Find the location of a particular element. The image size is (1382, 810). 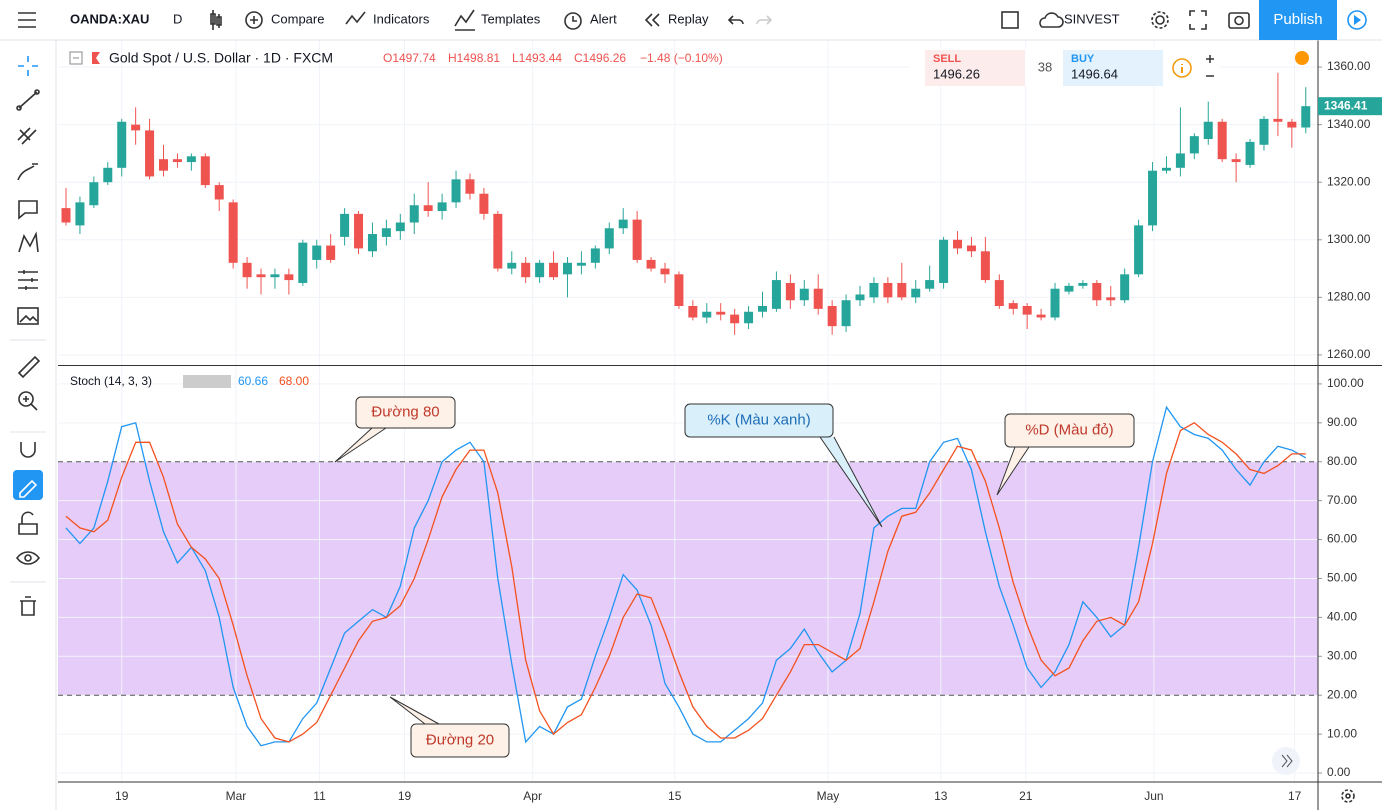

interval: D is located at coordinates (177, 18).